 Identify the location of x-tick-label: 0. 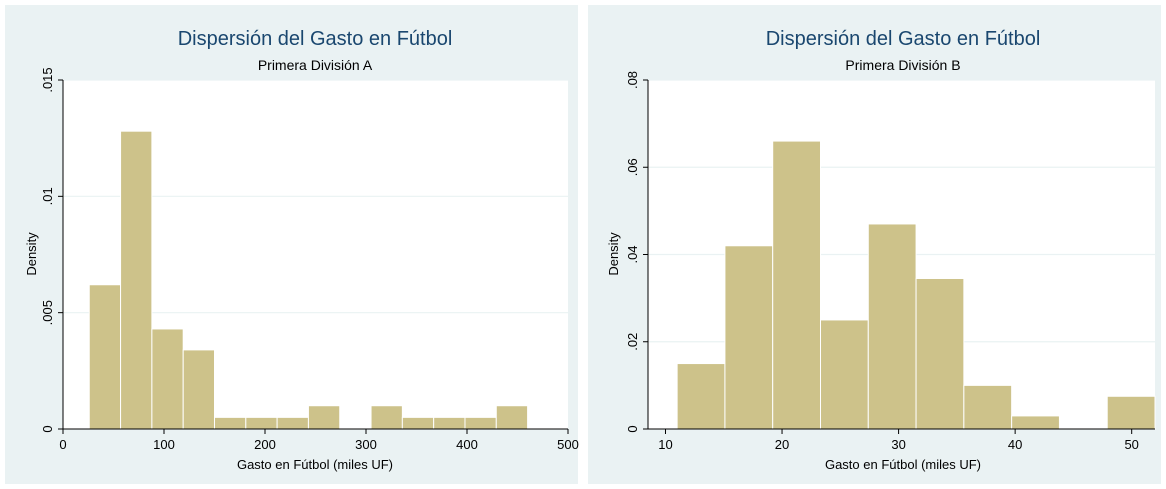
(62, 444).